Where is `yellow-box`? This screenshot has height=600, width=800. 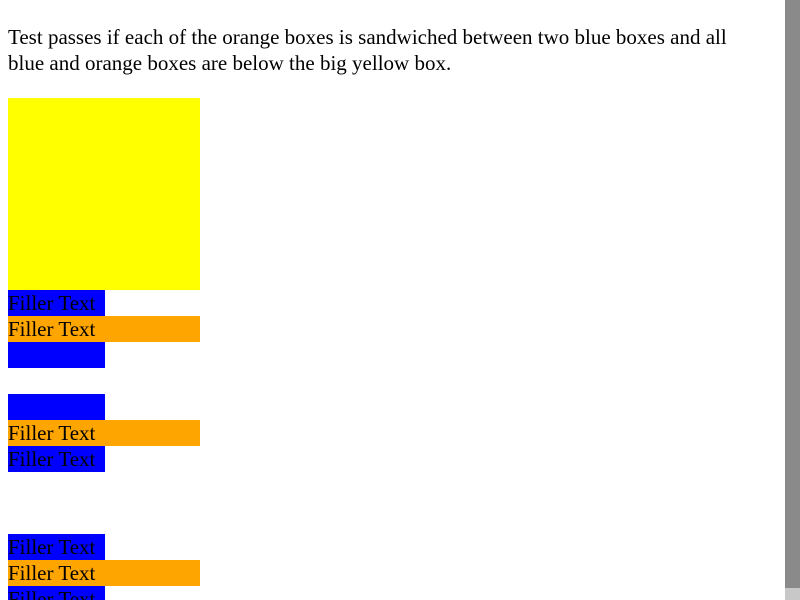
yellow-box is located at coordinates (104, 194).